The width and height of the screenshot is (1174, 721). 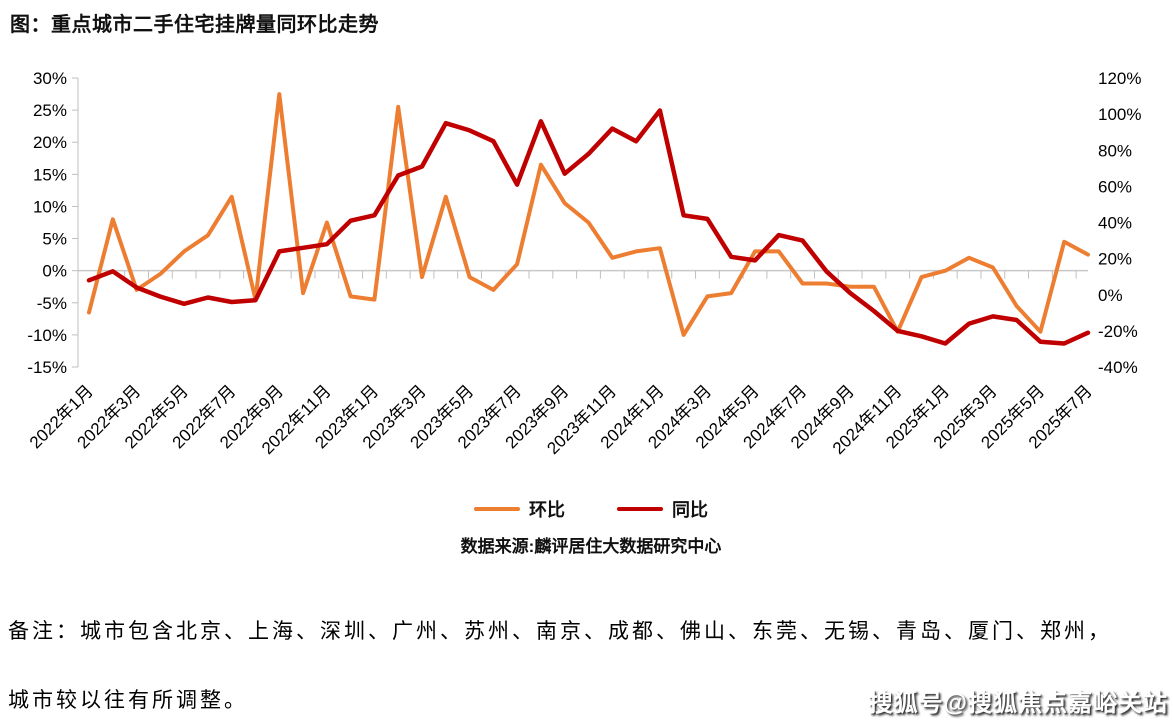 What do you see at coordinates (50, 78) in the screenshot?
I see `left-axis-label: 30%` at bounding box center [50, 78].